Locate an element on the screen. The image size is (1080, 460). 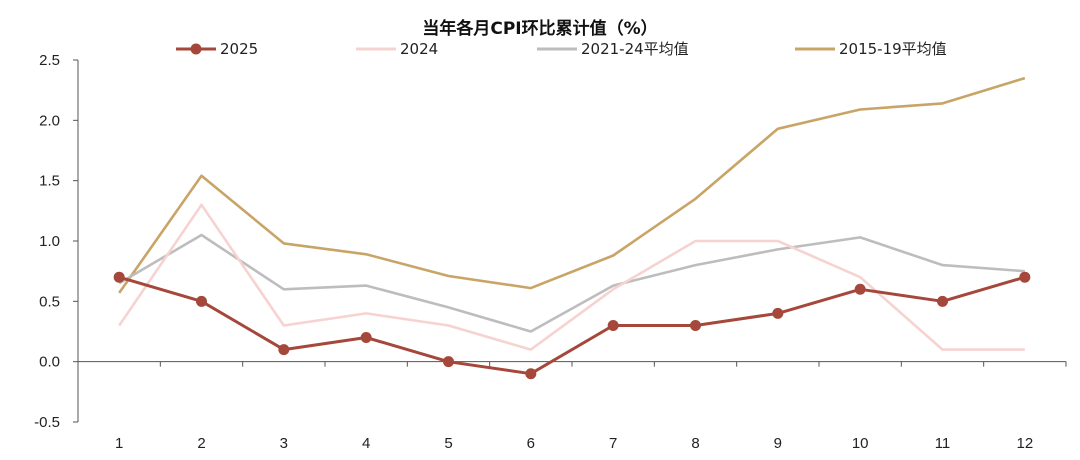
x-tick-label: 3 is located at coordinates (284, 443).